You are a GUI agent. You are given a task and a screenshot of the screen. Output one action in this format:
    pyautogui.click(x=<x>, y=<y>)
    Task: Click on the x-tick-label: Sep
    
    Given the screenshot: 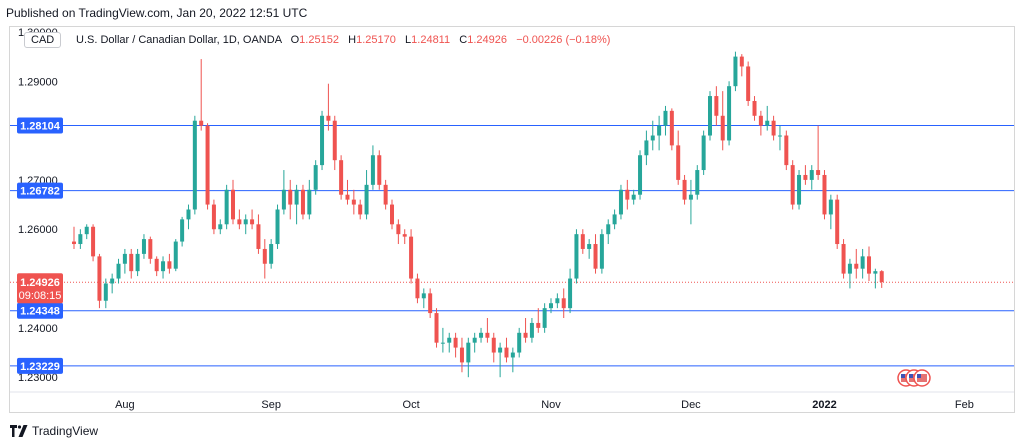 What is the action you would take?
    pyautogui.click(x=271, y=405)
    